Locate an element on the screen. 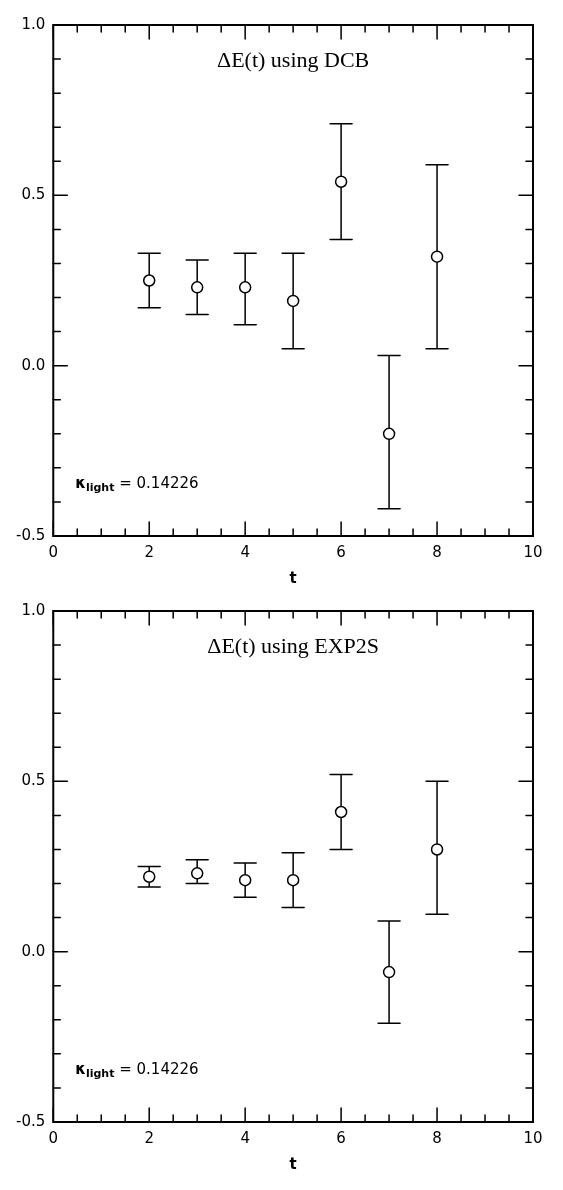 The height and width of the screenshot is (1190, 563). text: ΔE(t) using DCB is located at coordinates (293, 59).